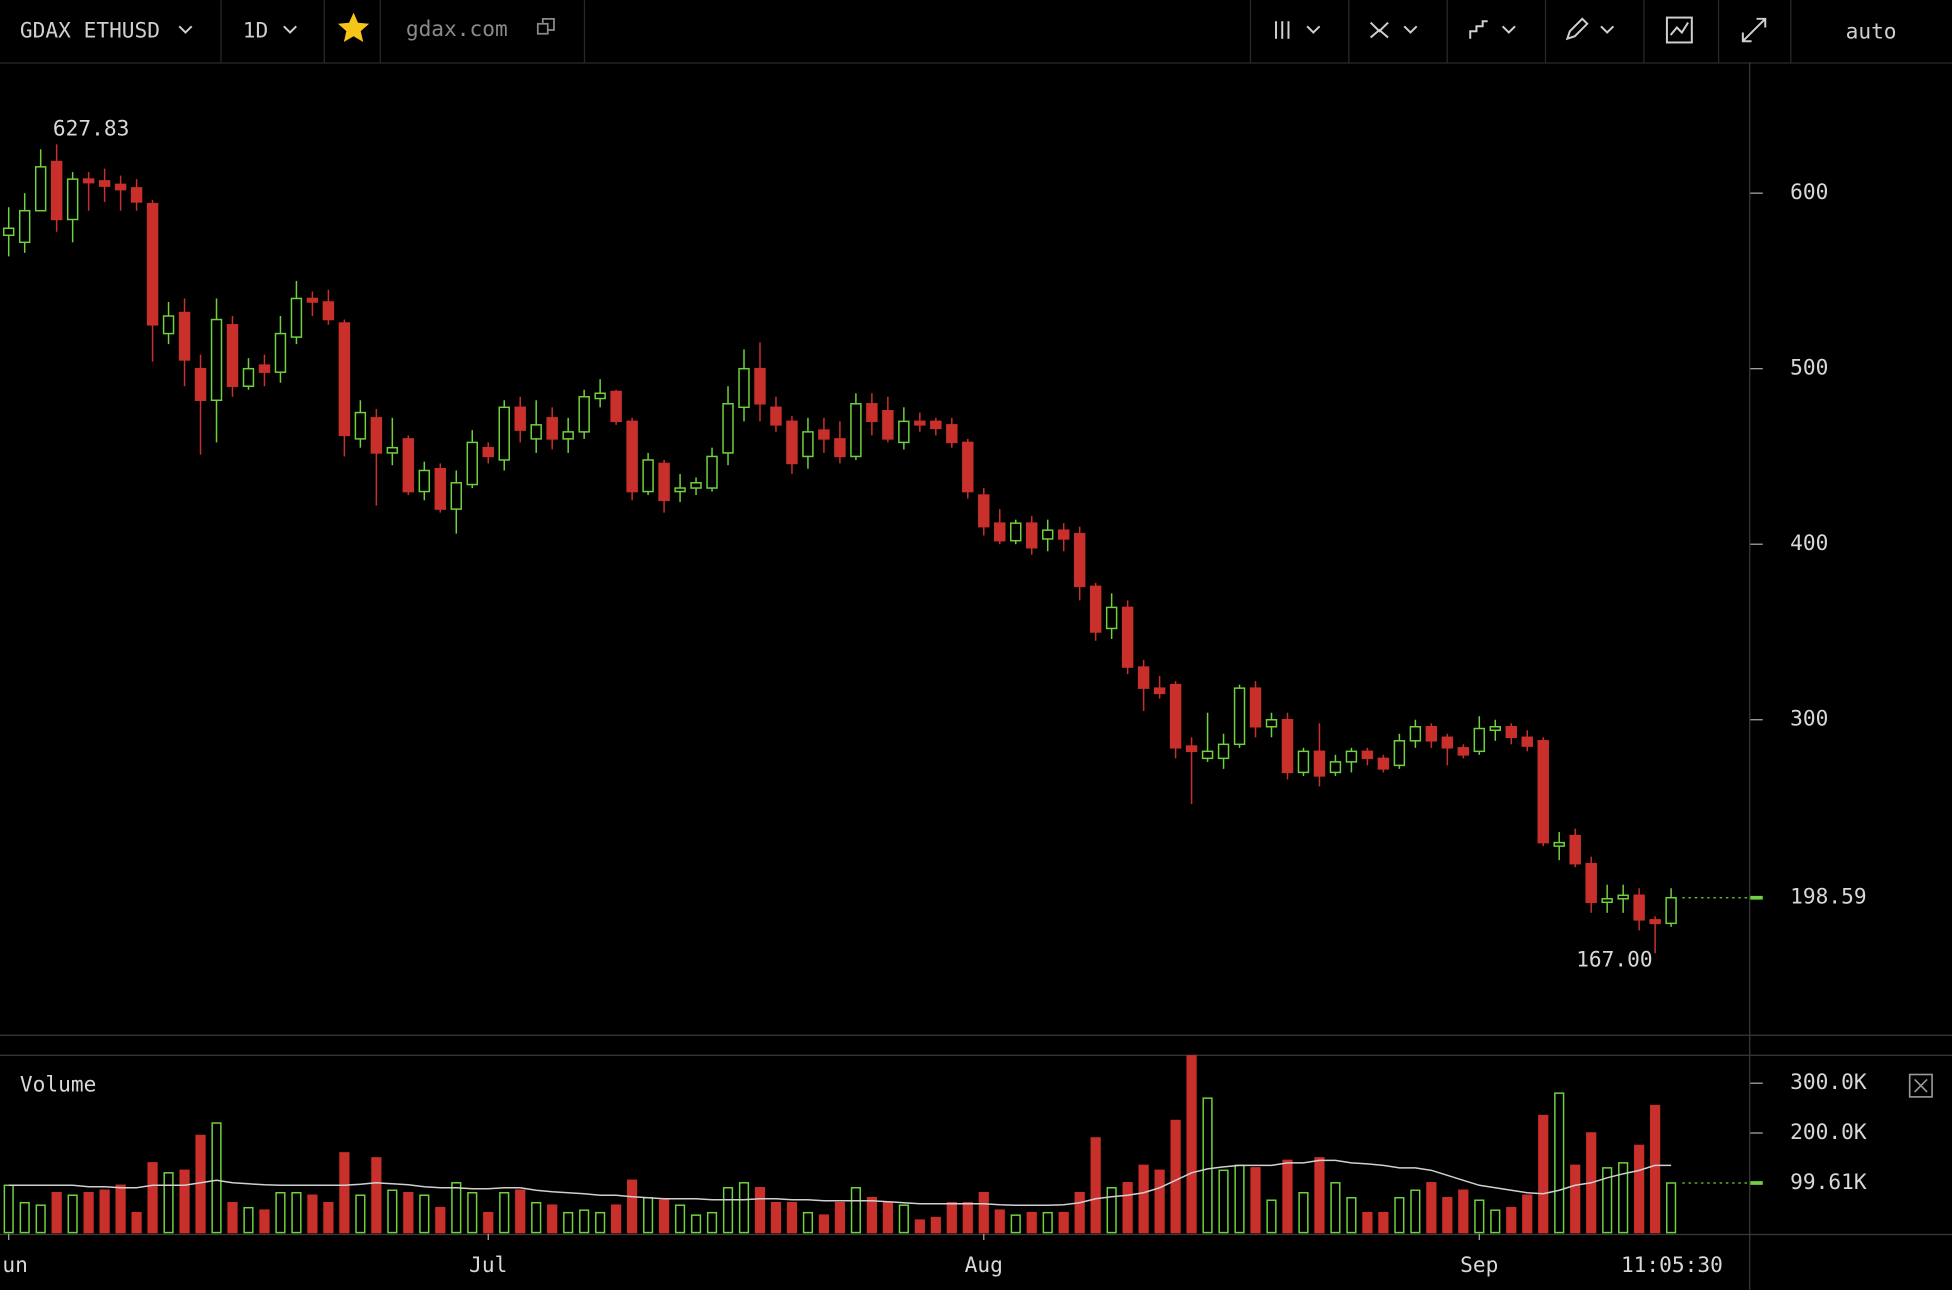 This screenshot has width=1952, height=1290. What do you see at coordinates (1809, 718) in the screenshot?
I see `y-tick-label: 300` at bounding box center [1809, 718].